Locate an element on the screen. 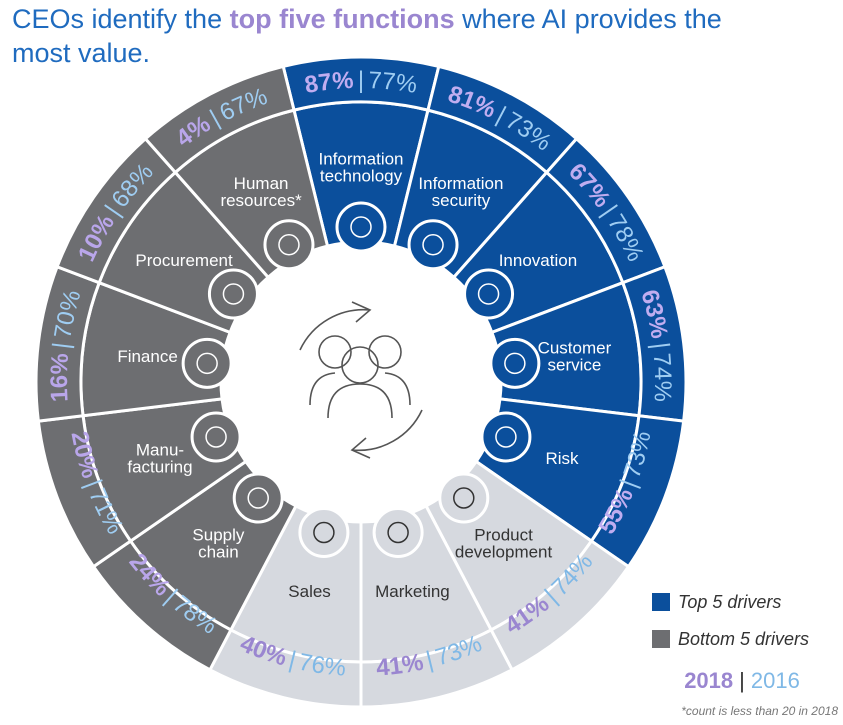  segment-label: Sales is located at coordinates (309, 591).